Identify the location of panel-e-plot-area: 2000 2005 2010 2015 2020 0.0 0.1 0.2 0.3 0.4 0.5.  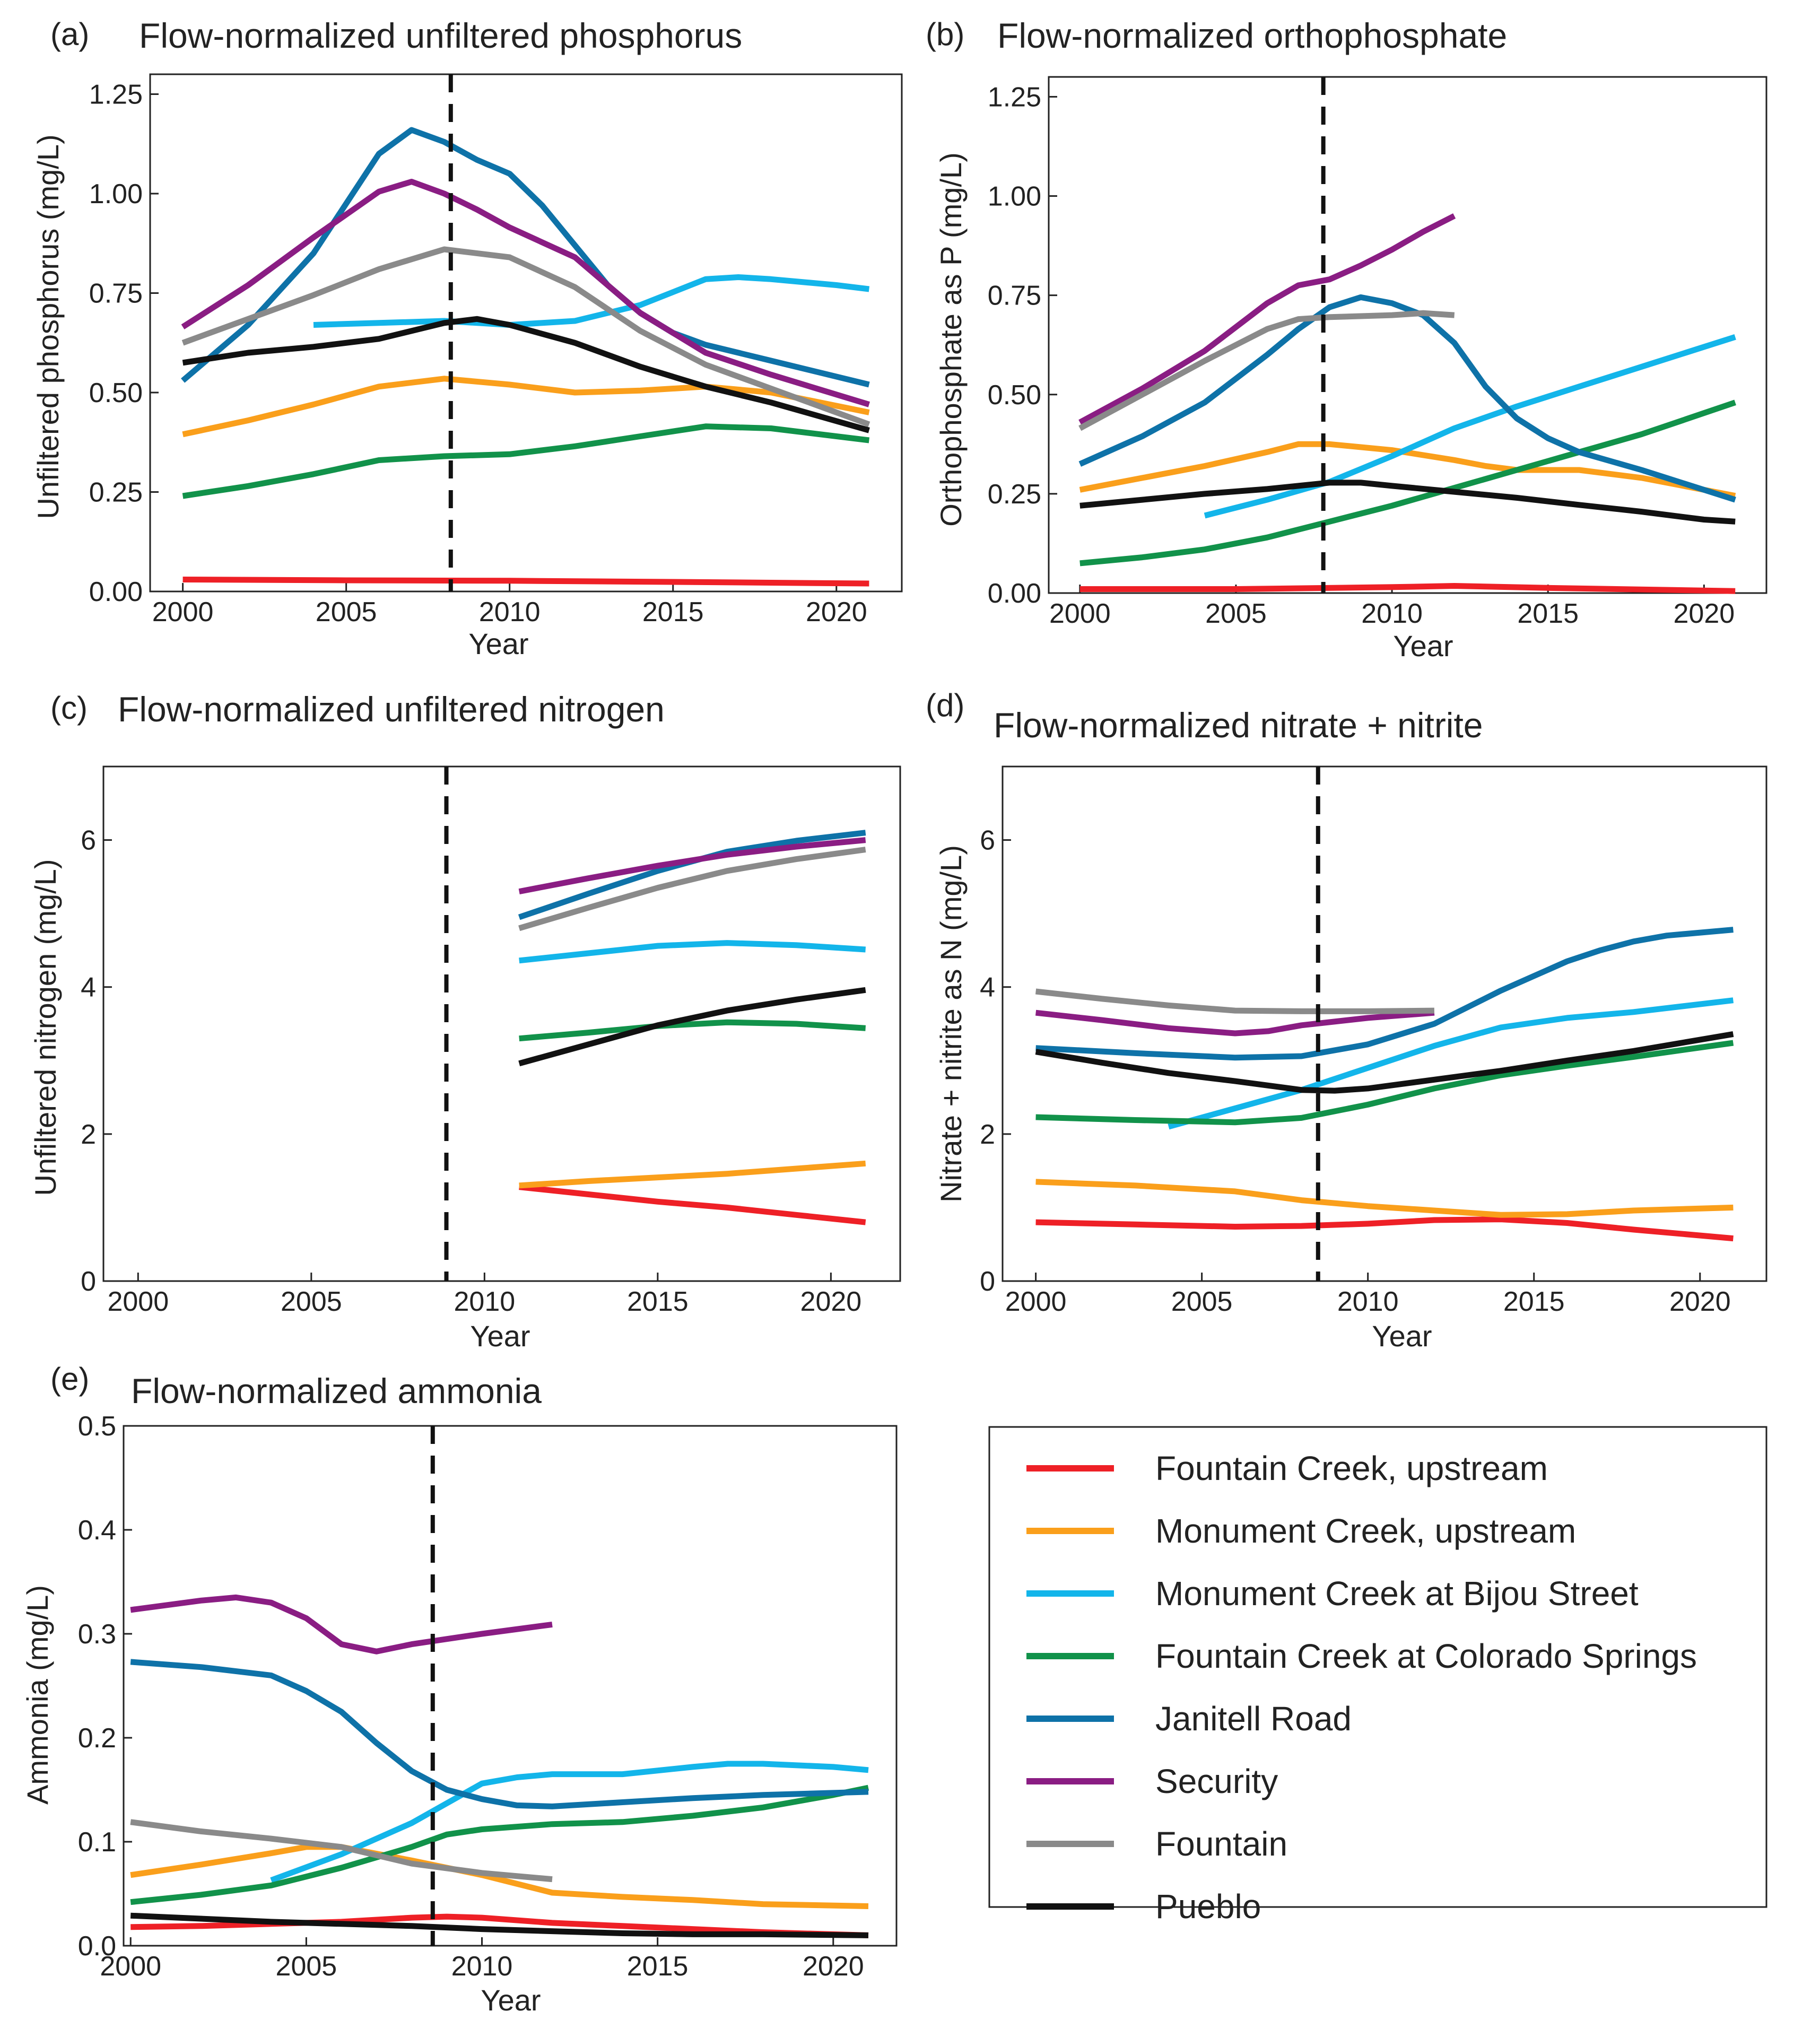
(488, 1696).